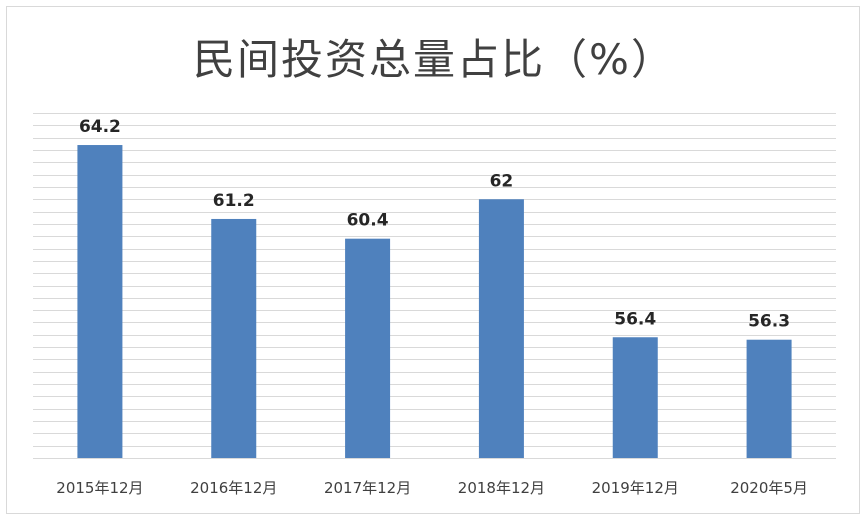 The height and width of the screenshot is (523, 868). What do you see at coordinates (233, 488) in the screenshot?
I see `x-tick-label-1: 2016年12月` at bounding box center [233, 488].